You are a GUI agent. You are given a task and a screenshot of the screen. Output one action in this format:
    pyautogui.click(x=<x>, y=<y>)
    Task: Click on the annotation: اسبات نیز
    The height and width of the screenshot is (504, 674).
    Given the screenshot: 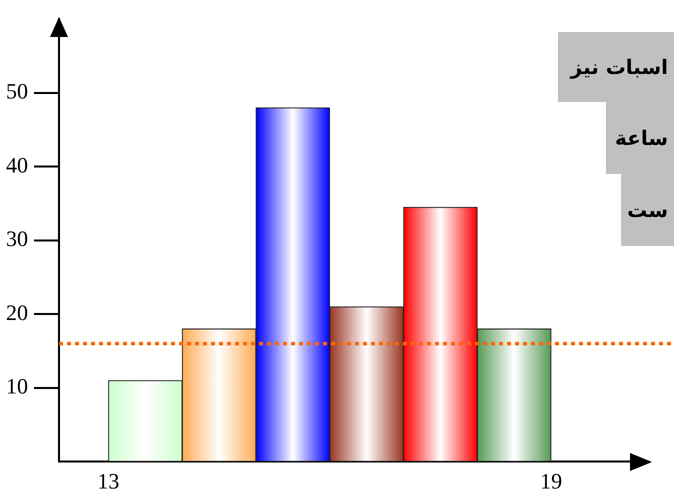 What is the action you would take?
    pyautogui.click(x=616, y=67)
    